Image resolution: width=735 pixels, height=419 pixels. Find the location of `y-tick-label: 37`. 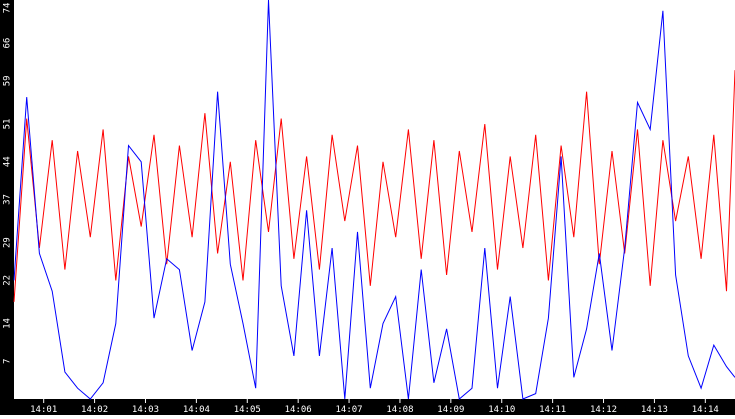

y-tick-label: 37 is located at coordinates (8, 199).